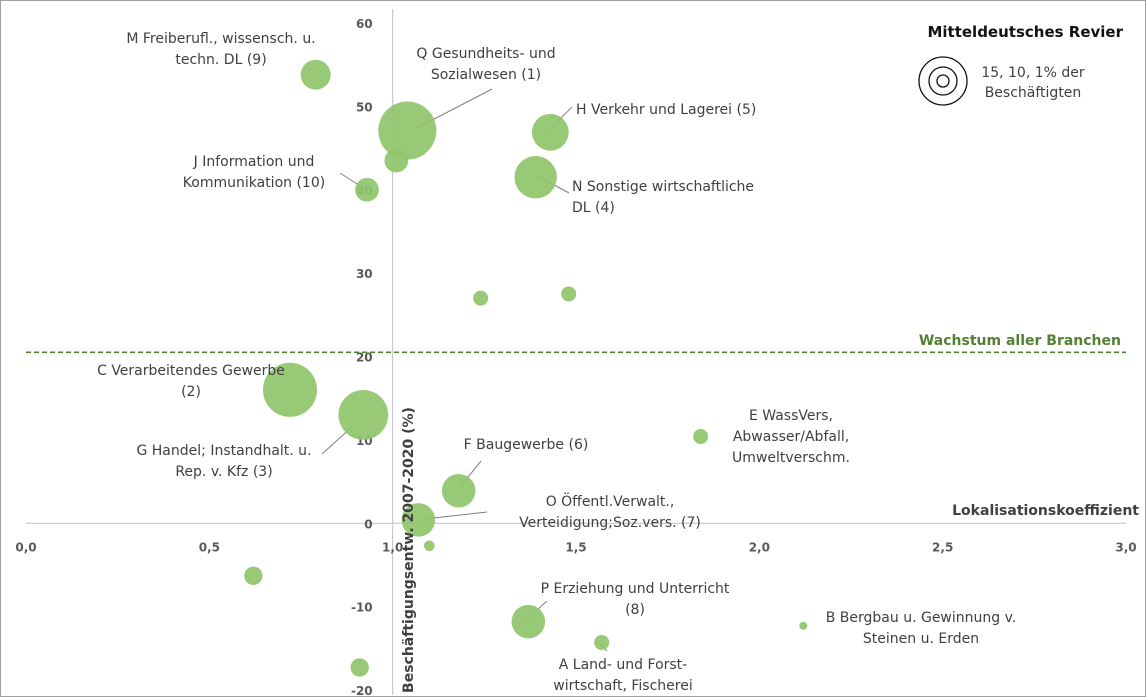 The height and width of the screenshot is (697, 1146). I want to click on y-tick-label: 0, so click(368, 524).